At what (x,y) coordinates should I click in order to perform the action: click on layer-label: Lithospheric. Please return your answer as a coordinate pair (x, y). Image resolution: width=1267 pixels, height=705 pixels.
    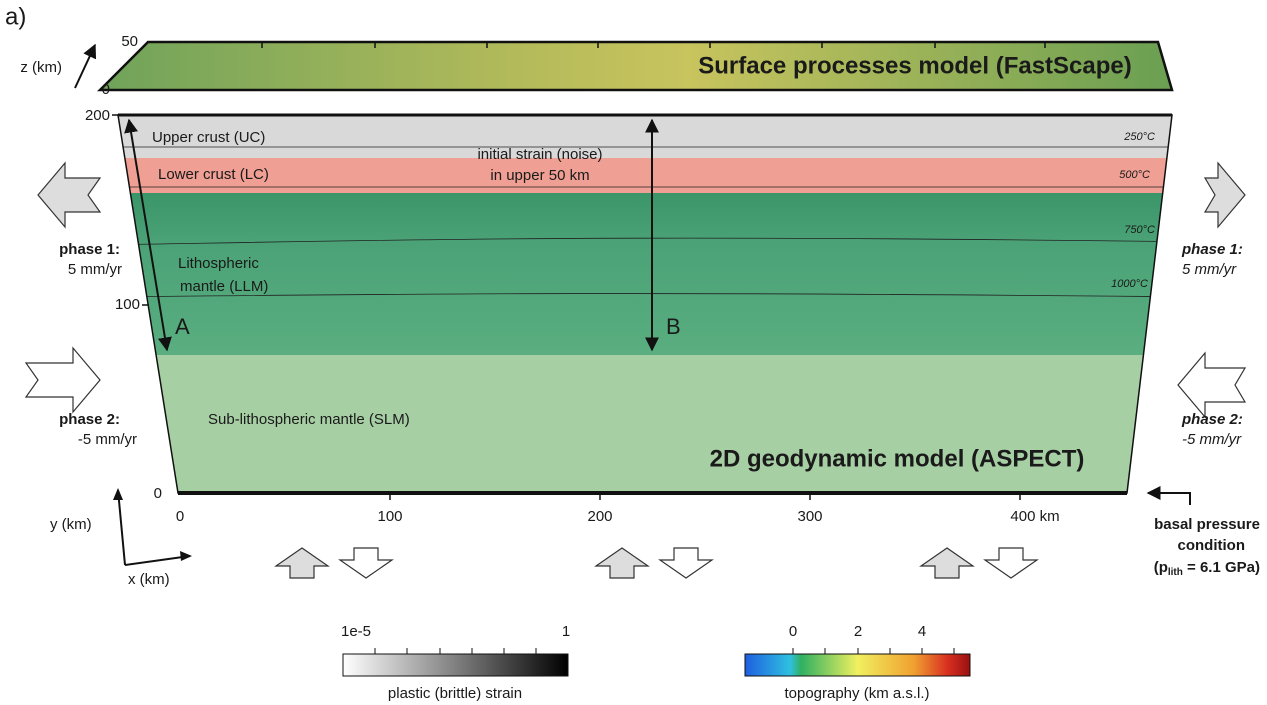
    Looking at the image, I should click on (218, 263).